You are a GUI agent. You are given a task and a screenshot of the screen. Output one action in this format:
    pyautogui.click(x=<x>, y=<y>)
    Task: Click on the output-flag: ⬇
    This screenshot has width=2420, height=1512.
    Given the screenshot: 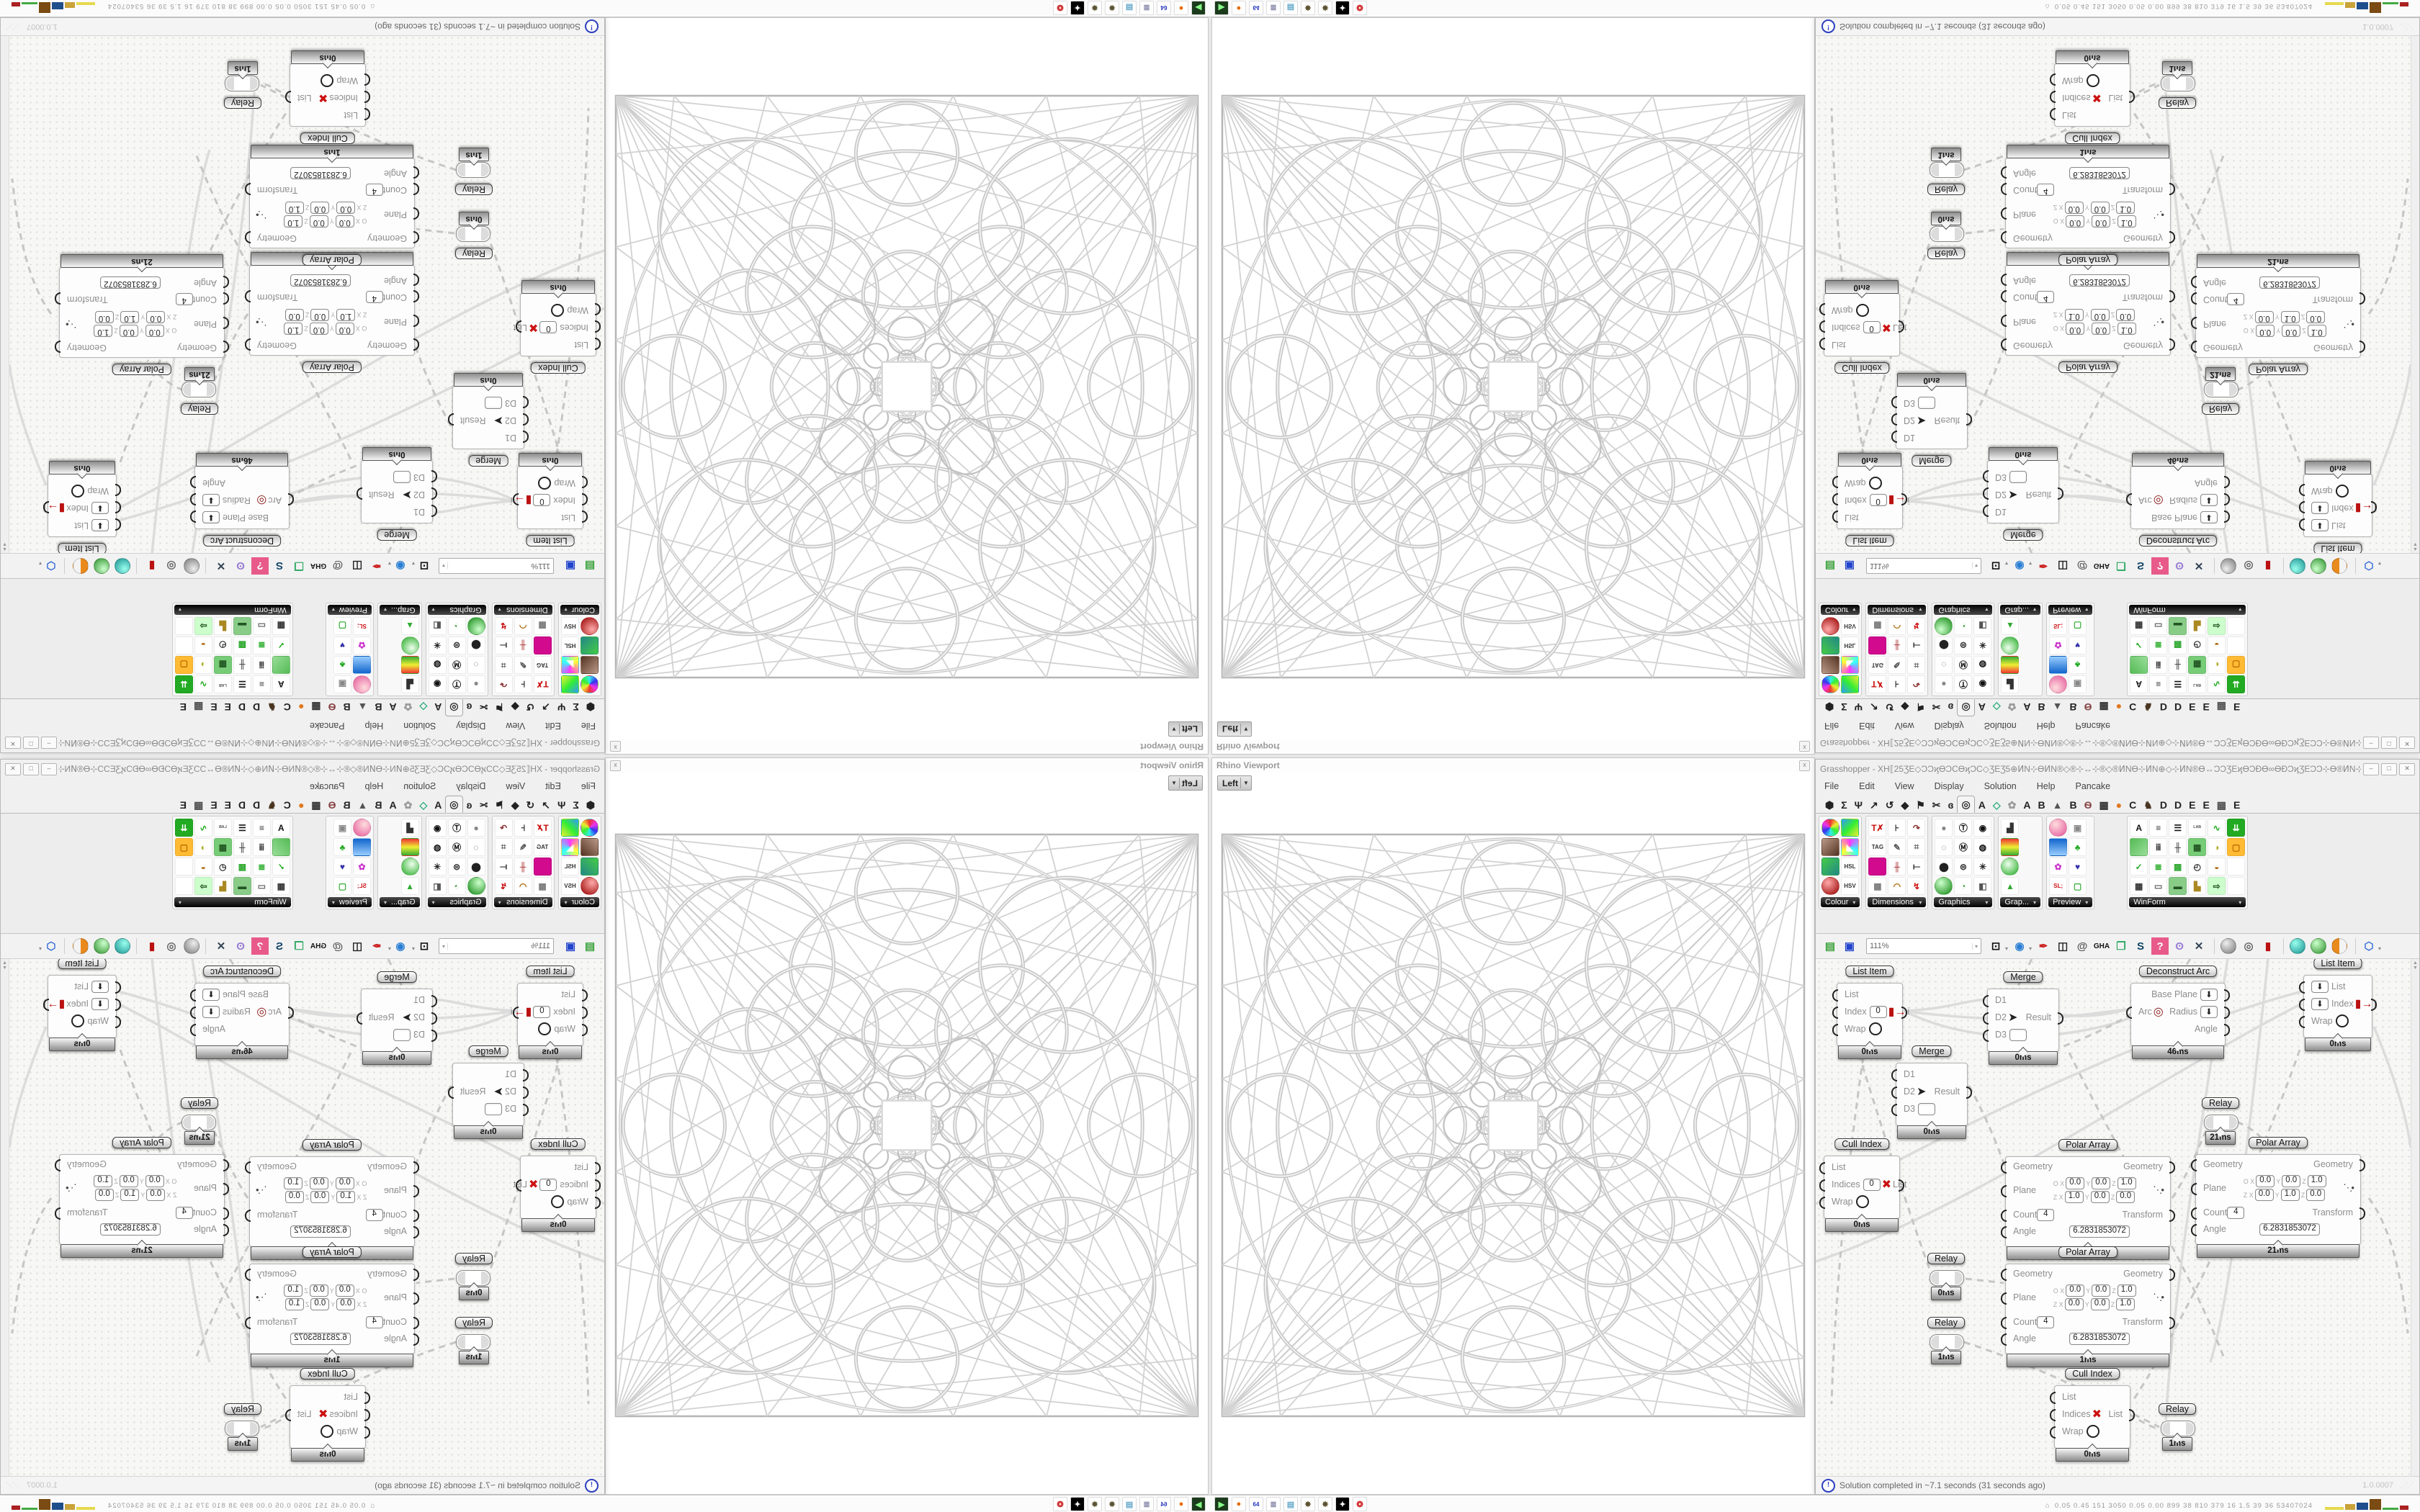 What is the action you would take?
    pyautogui.click(x=211, y=1011)
    